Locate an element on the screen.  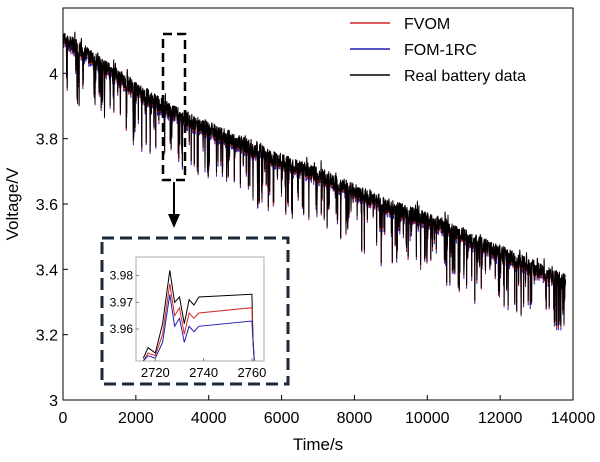
legend-label: FOM-1RC is located at coordinates (440, 50).